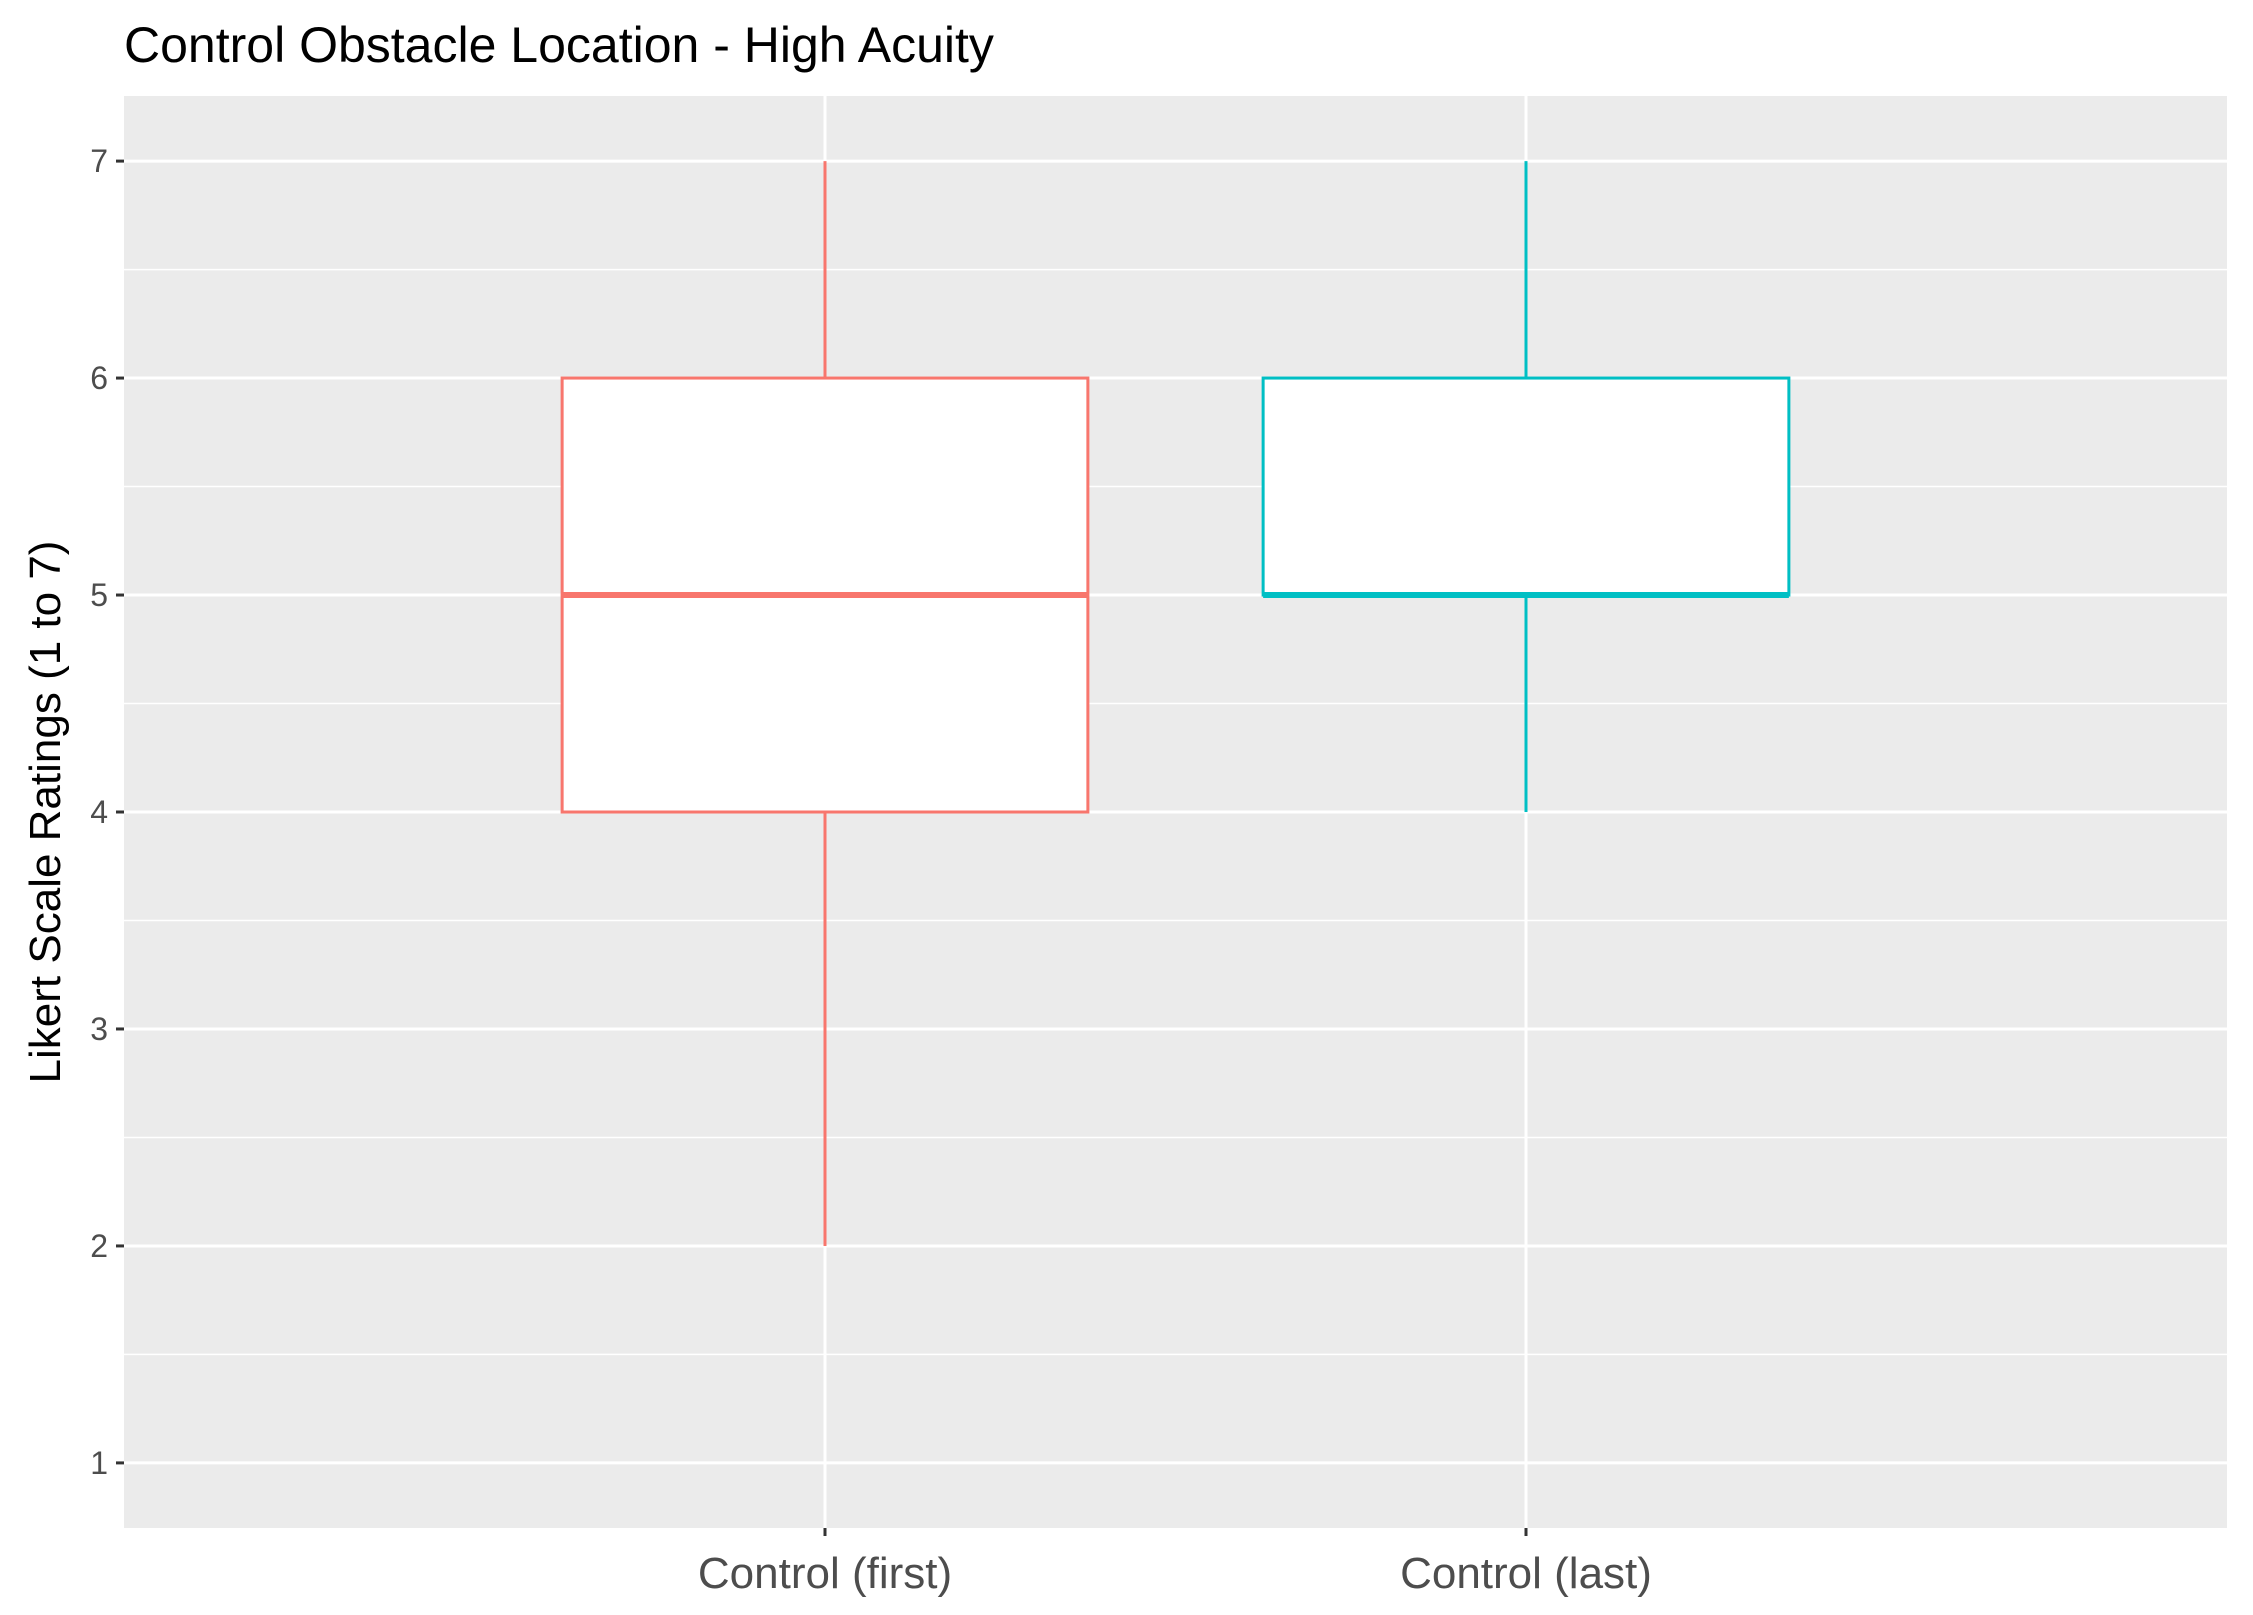  I want to click on y-tick-label: 7, so click(99, 161).